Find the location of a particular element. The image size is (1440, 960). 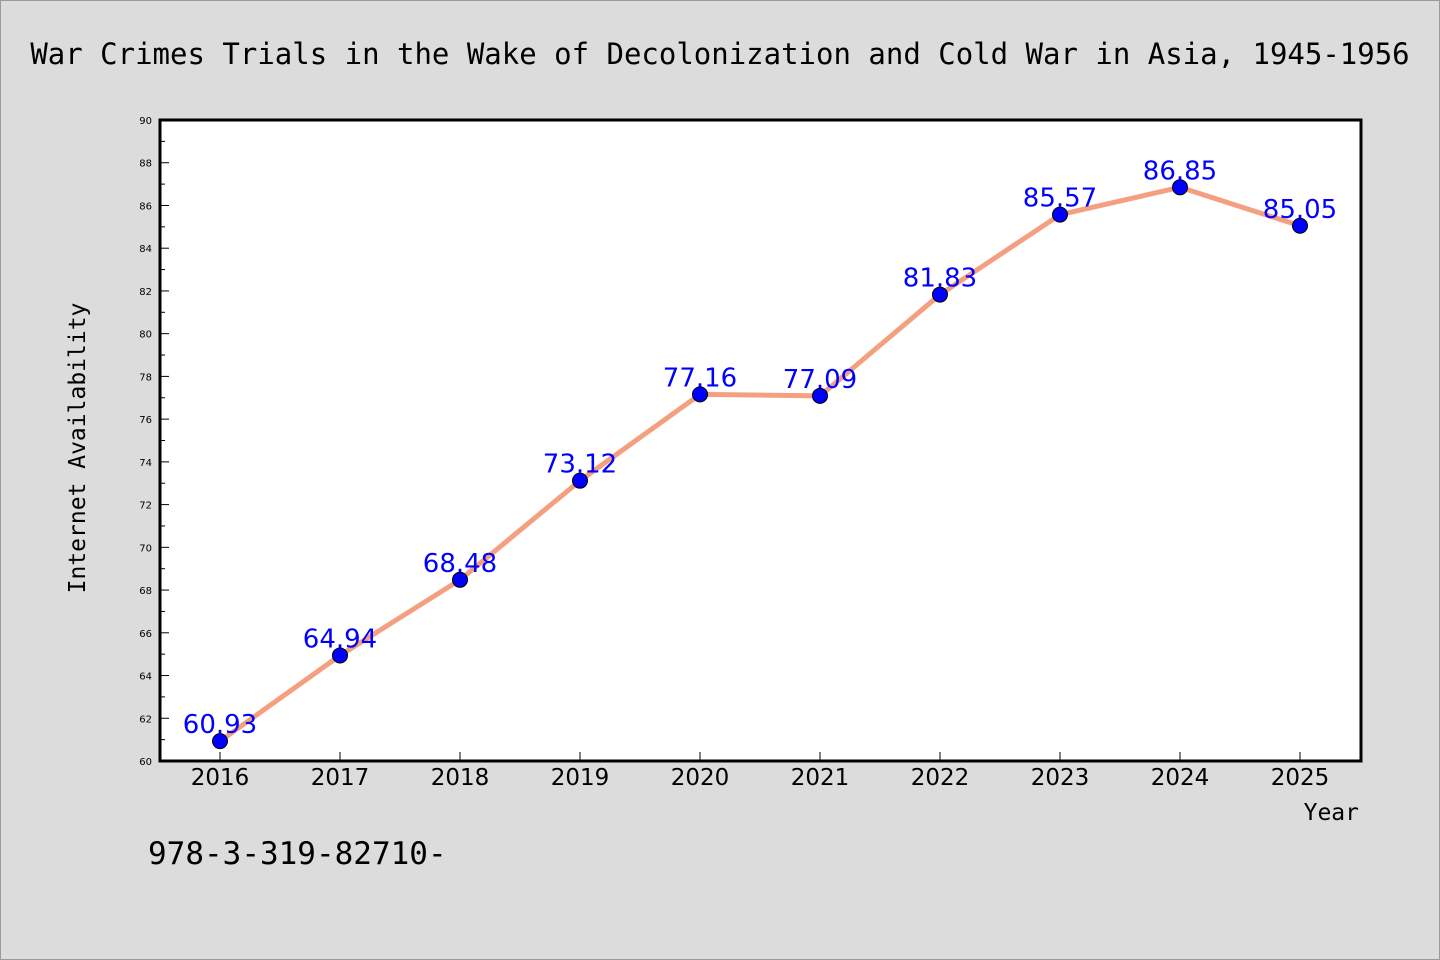

y-tick-label: 78 is located at coordinates (145, 377).